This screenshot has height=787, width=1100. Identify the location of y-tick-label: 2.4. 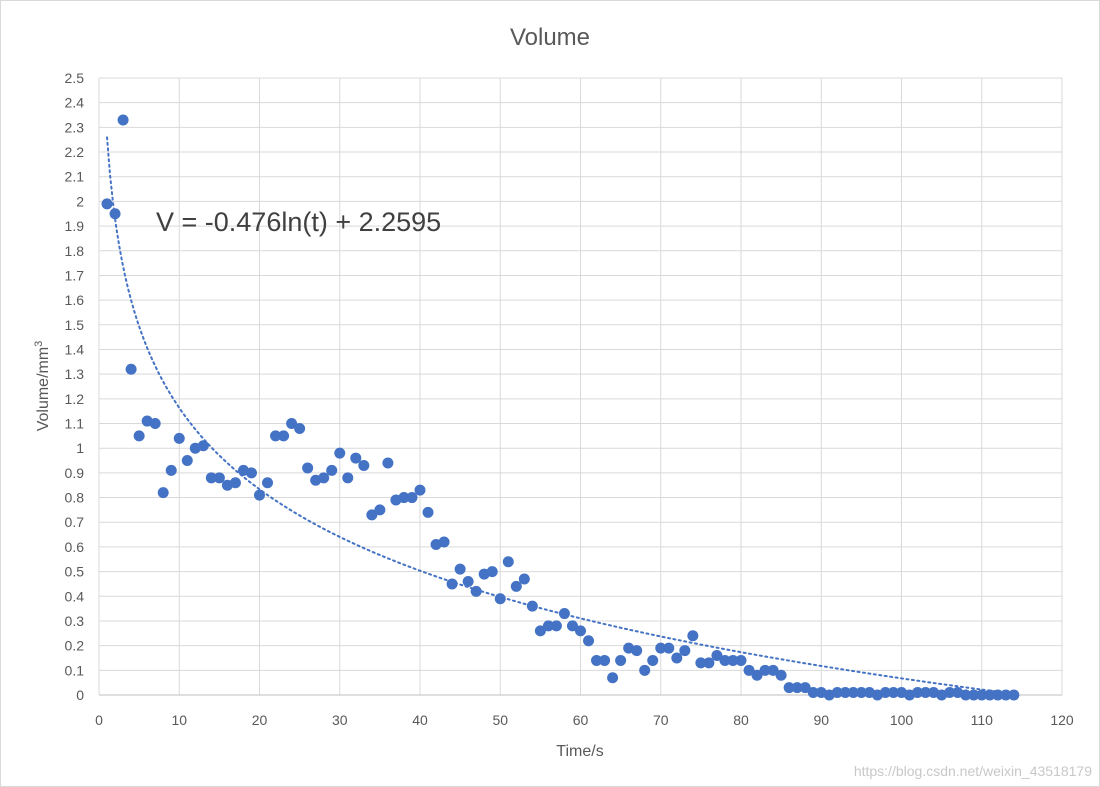
(75, 103).